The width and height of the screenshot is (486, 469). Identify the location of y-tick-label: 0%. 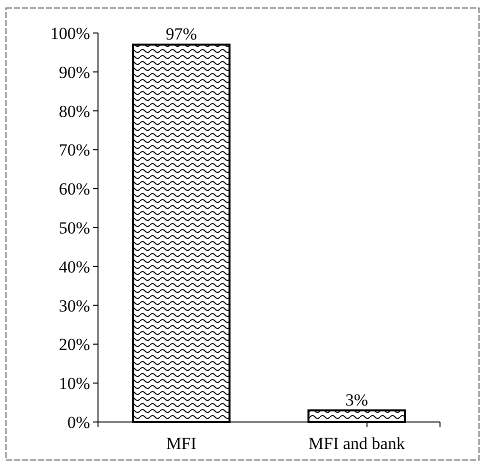
(78, 422).